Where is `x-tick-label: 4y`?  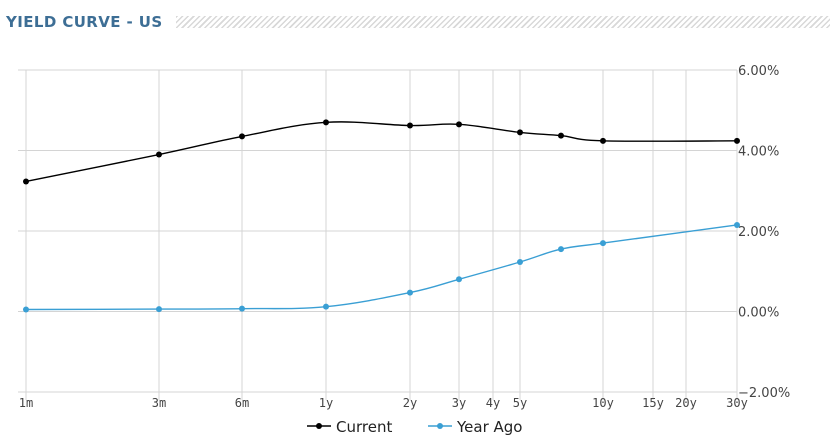 x-tick-label: 4y is located at coordinates (493, 403).